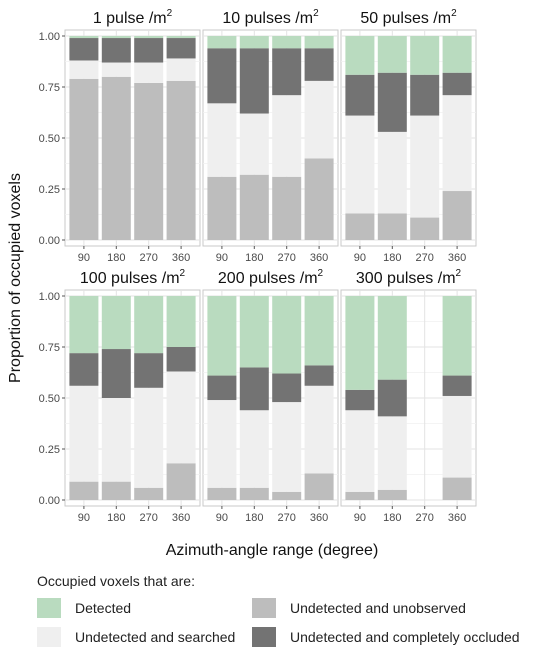 The image size is (550, 654). I want to click on panel-3: 50 pulses /m2 90 180 270 360, so click(408, 136).